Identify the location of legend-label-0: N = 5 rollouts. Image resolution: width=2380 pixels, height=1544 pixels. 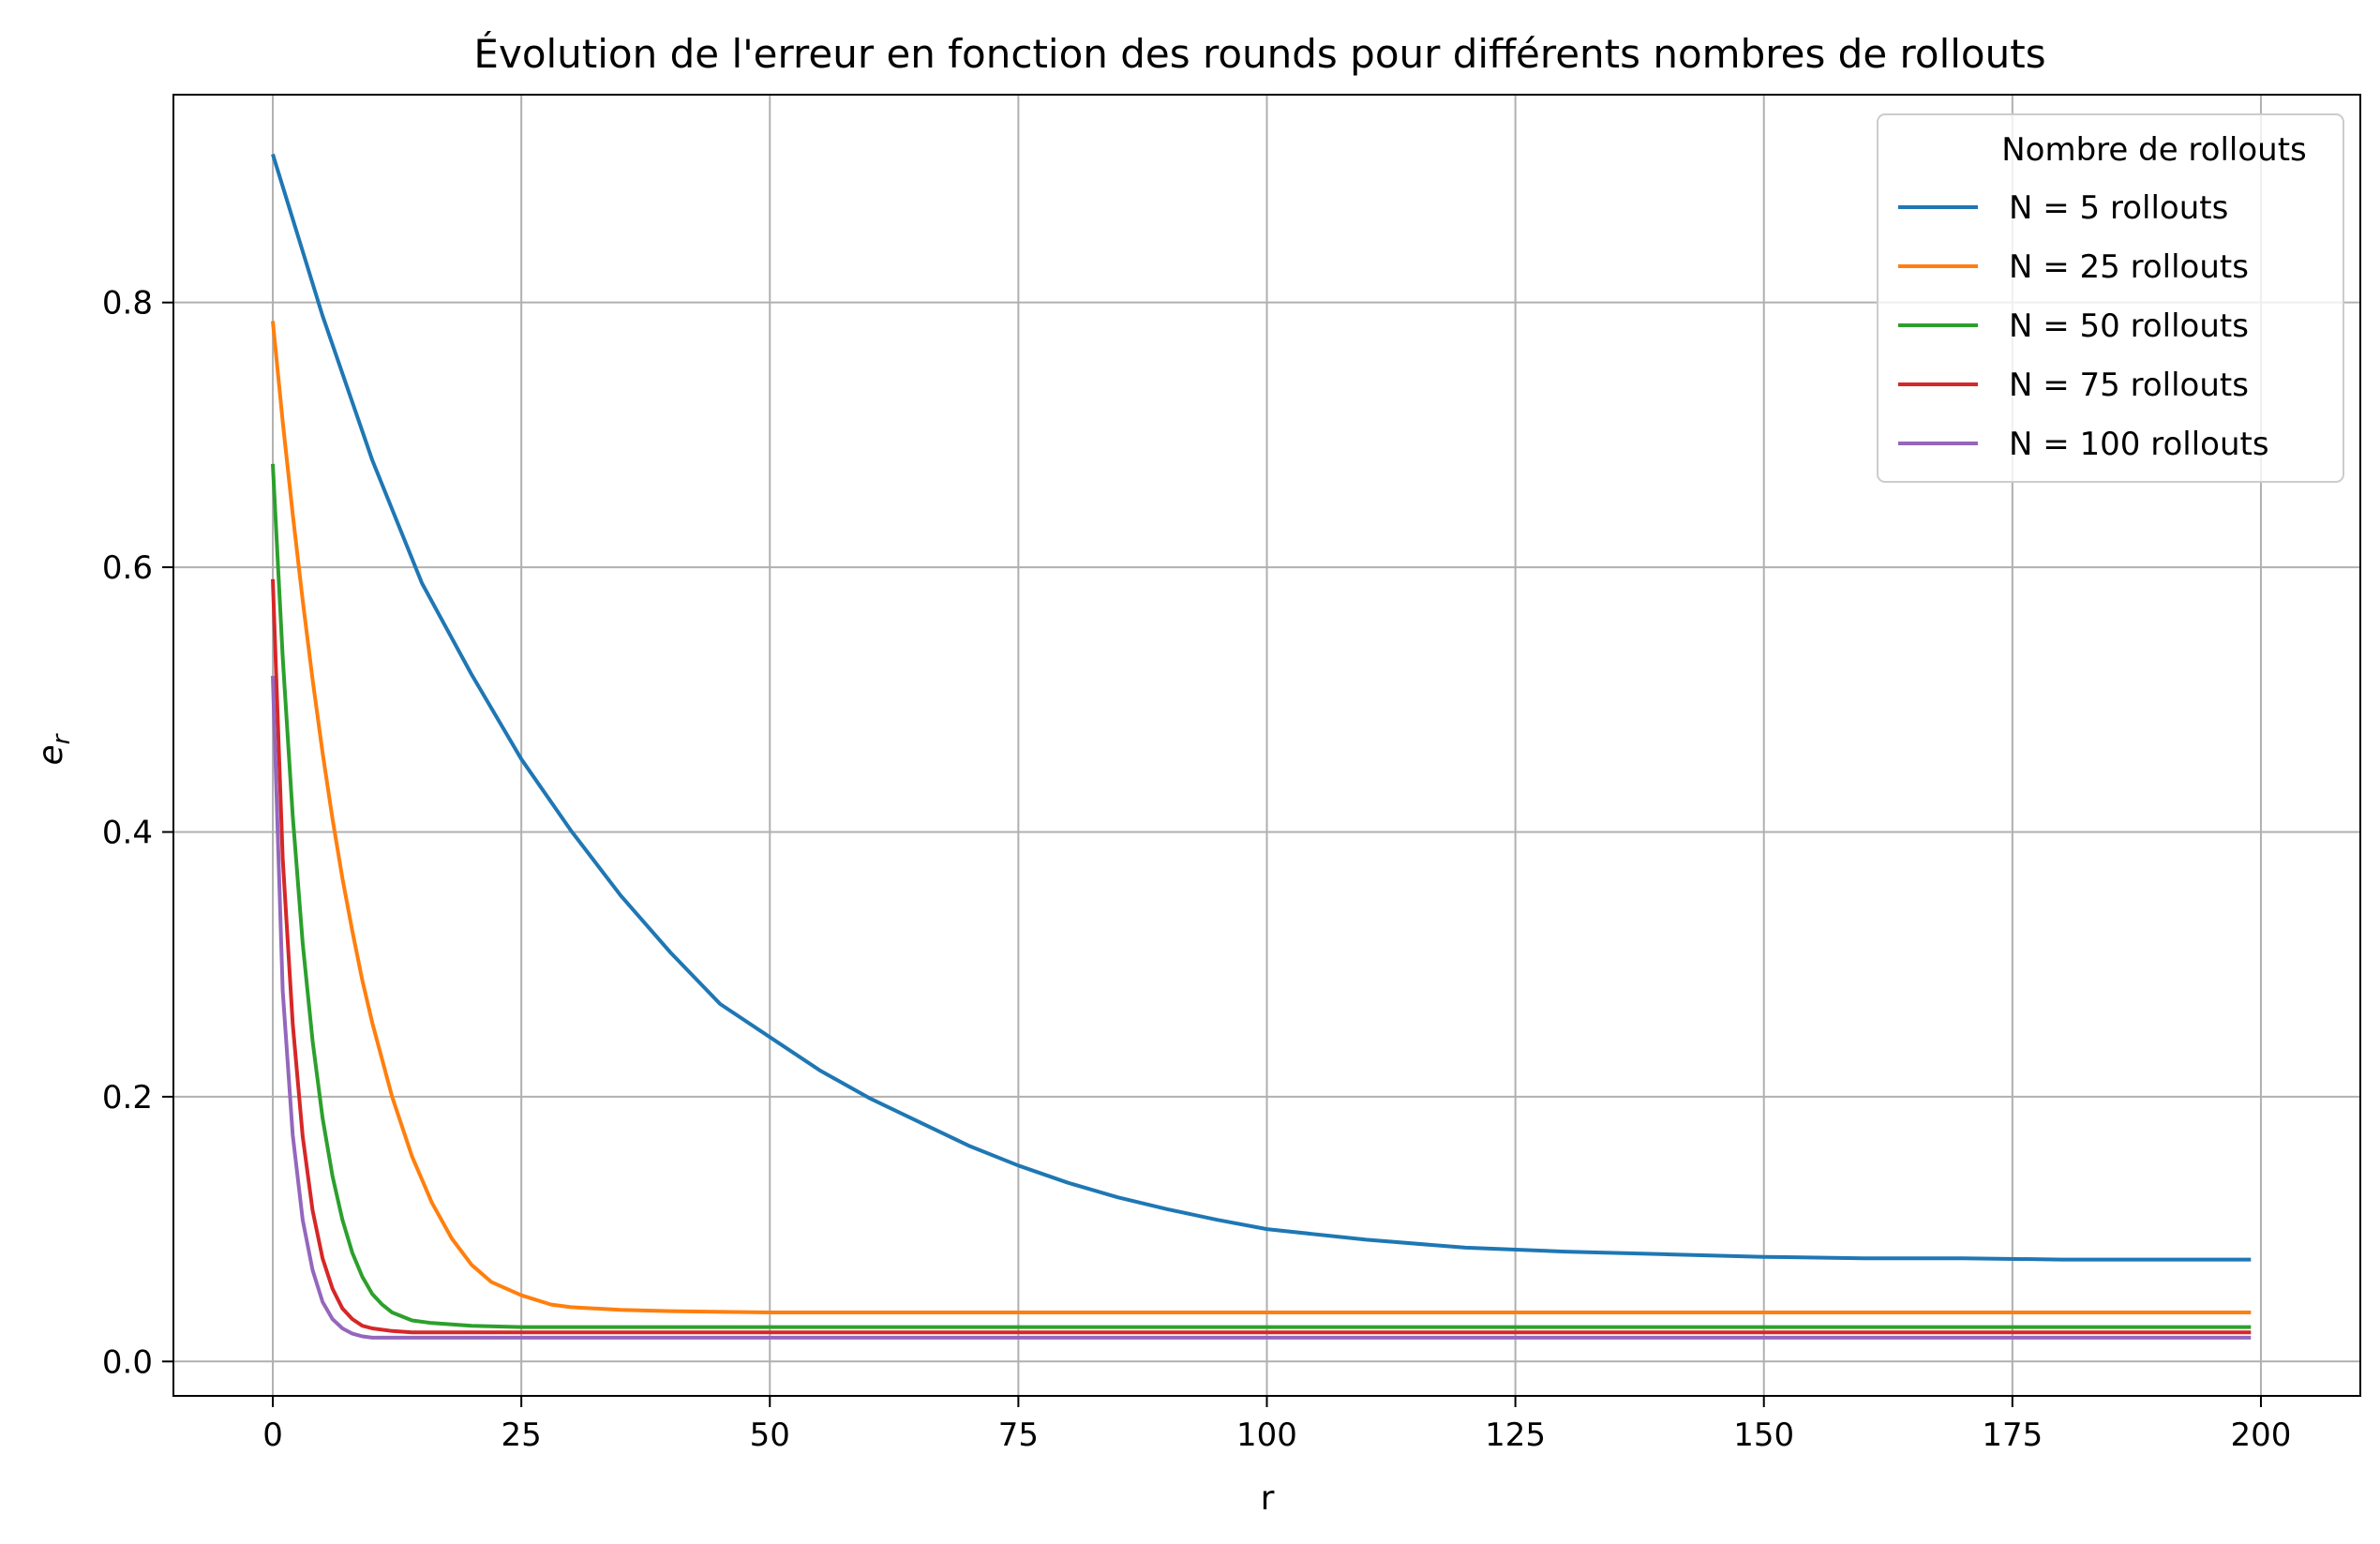
(2118, 208).